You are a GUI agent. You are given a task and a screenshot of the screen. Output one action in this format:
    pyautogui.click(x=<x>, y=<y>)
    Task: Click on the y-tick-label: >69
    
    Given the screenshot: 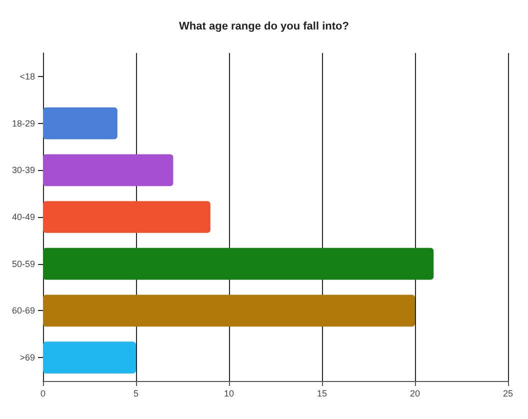 What is the action you would take?
    pyautogui.click(x=27, y=357)
    